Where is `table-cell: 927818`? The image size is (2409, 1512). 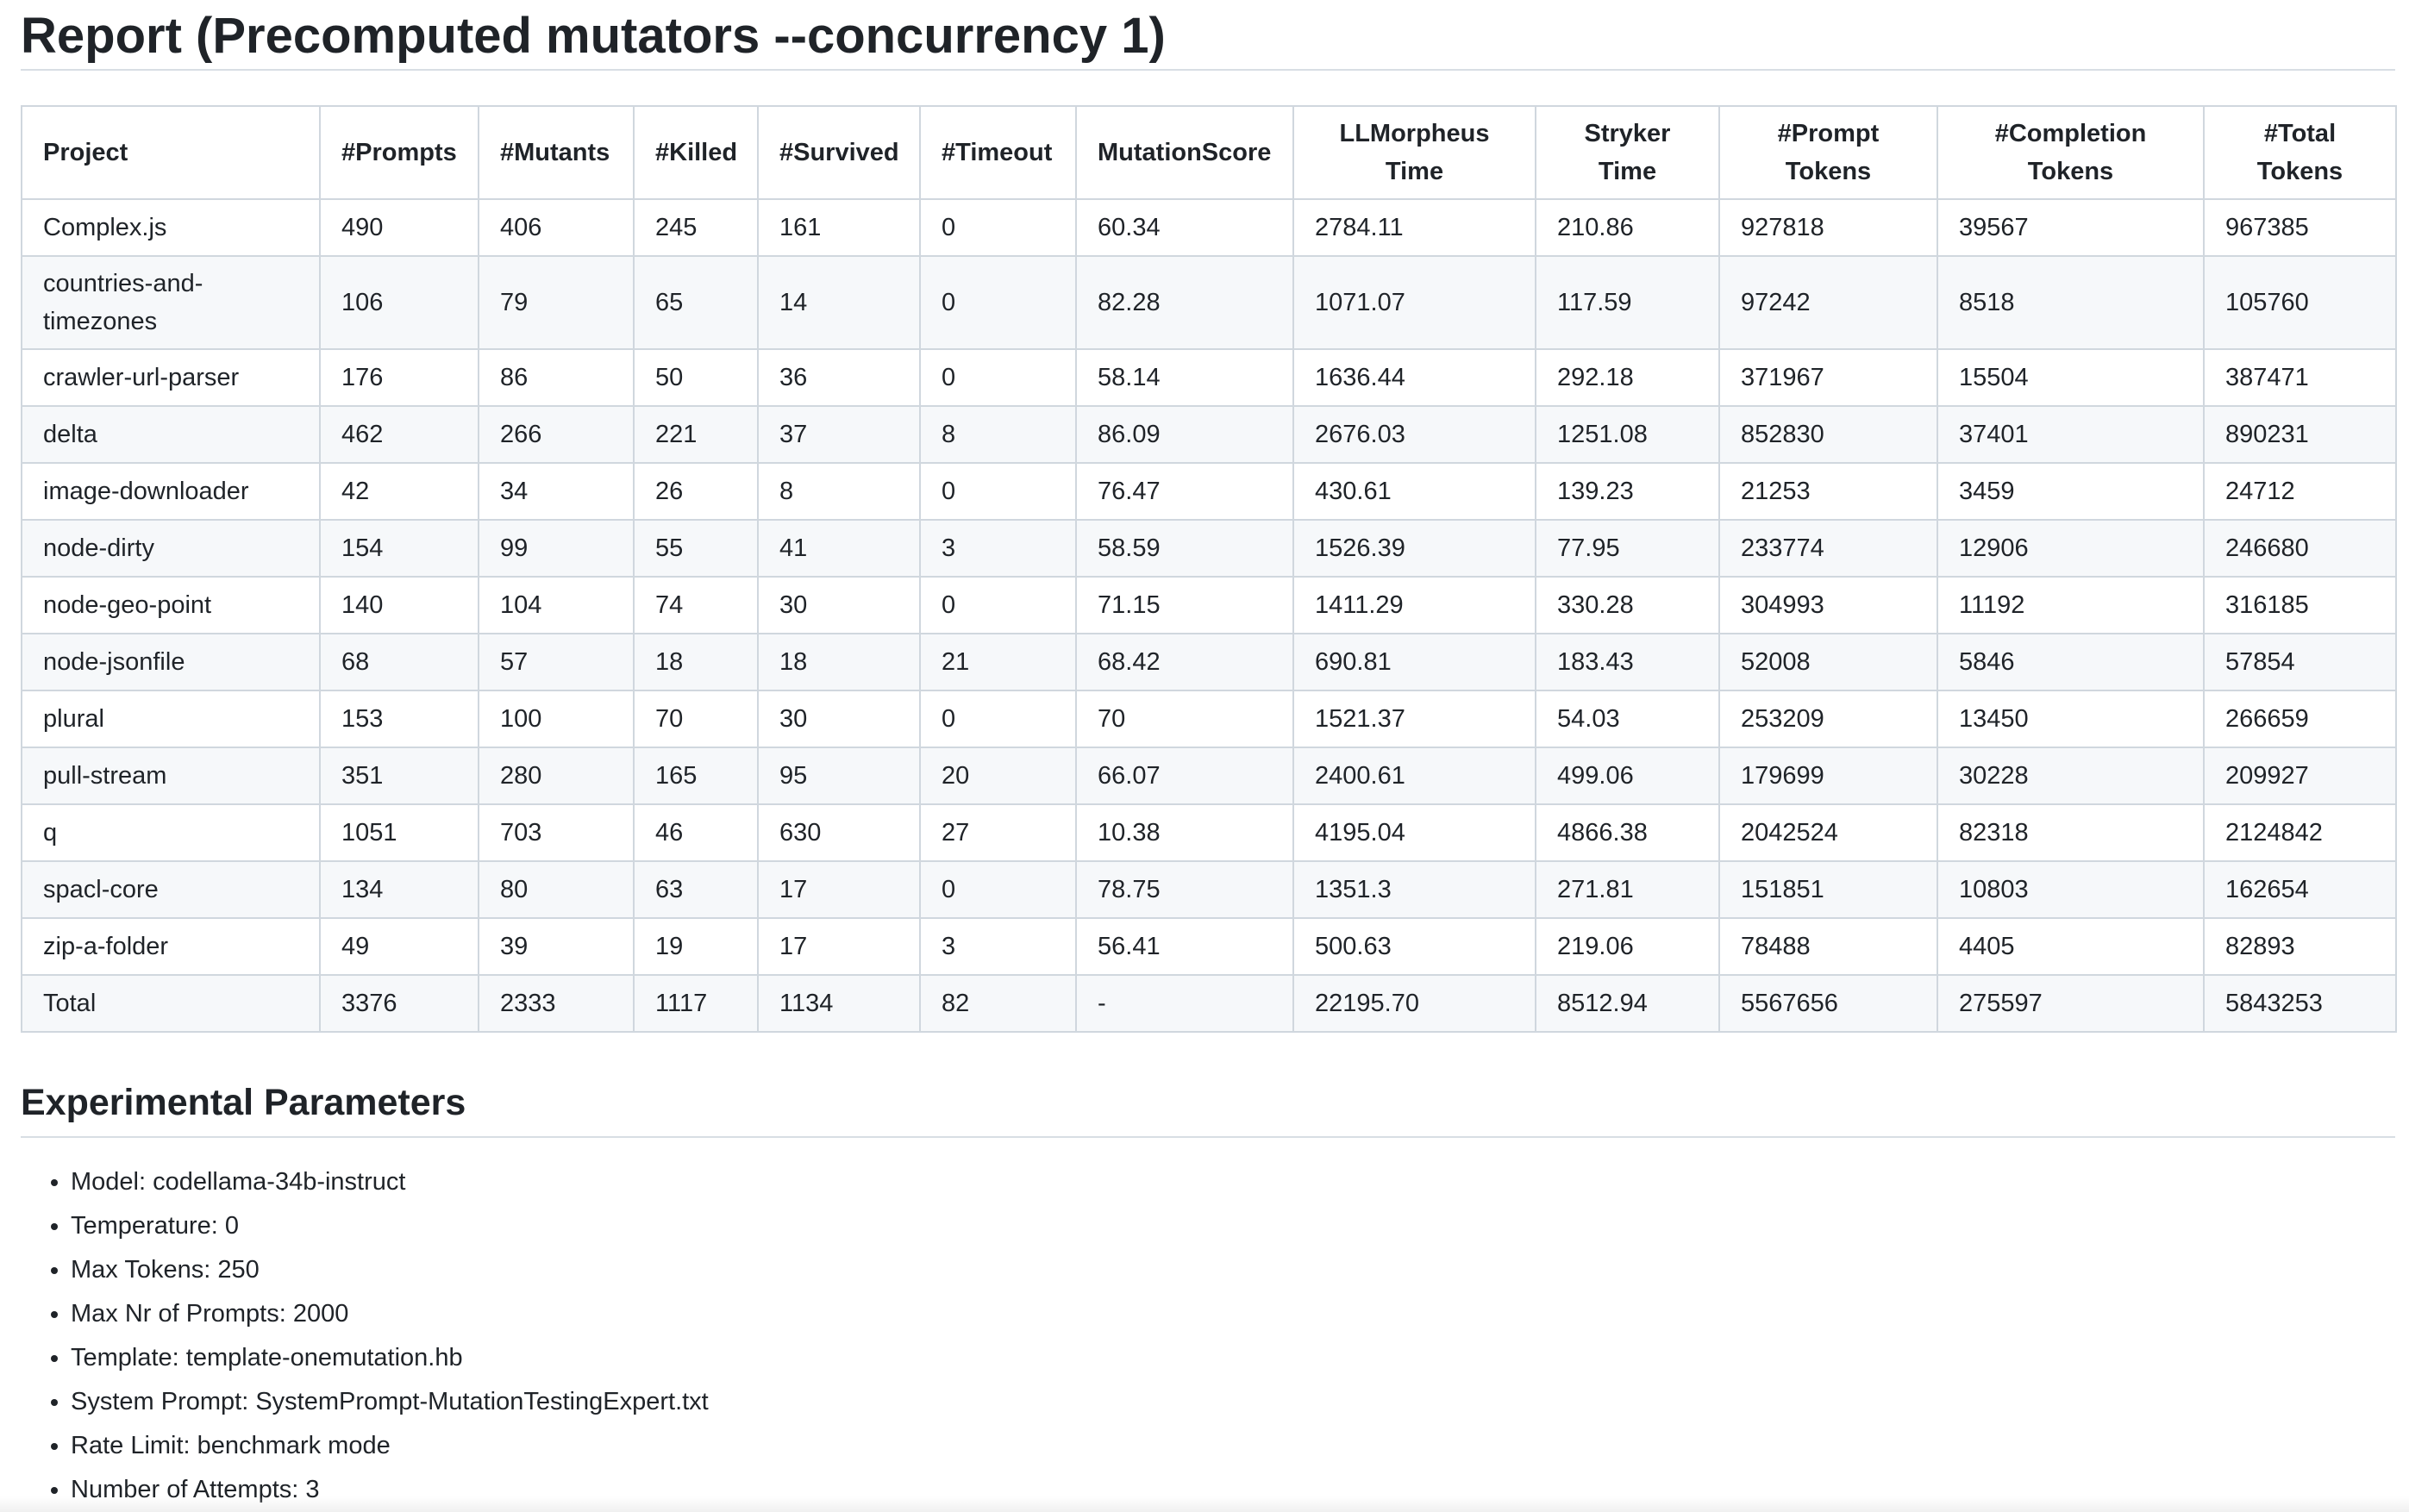 table-cell: 927818 is located at coordinates (1828, 227).